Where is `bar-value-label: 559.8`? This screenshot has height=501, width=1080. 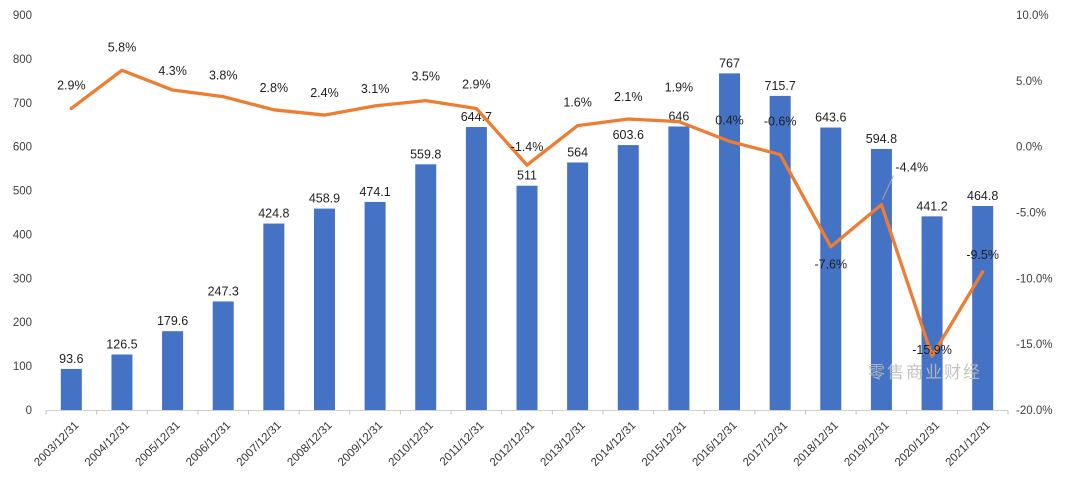
bar-value-label: 559.8 is located at coordinates (425, 154).